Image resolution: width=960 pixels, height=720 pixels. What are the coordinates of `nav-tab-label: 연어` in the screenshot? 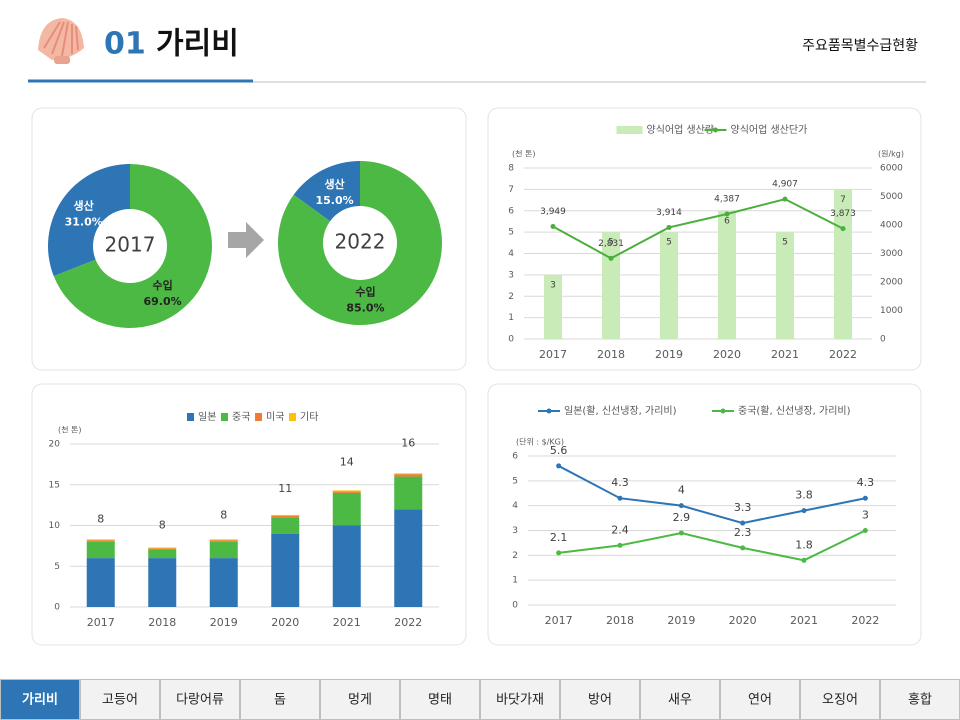 It's located at (760, 700).